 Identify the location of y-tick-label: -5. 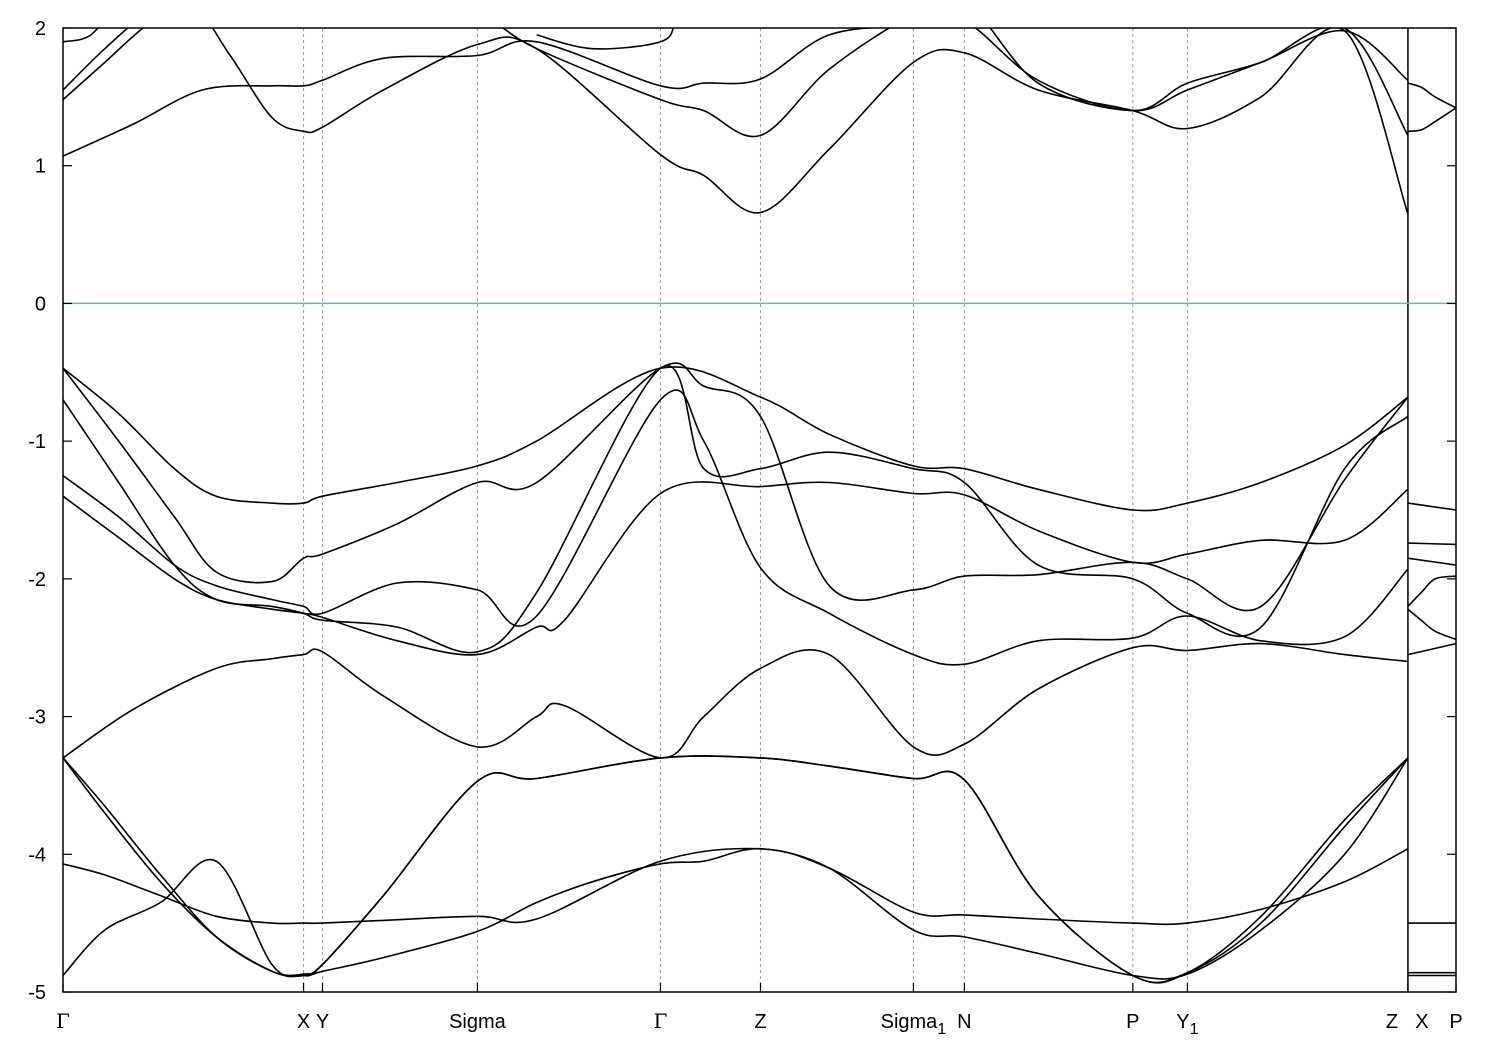
(37, 993).